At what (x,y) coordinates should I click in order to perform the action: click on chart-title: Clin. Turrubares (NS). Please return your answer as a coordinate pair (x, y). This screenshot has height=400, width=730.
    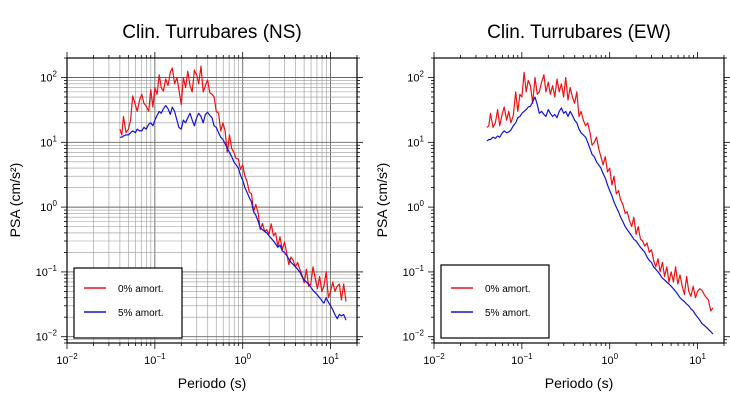
    Looking at the image, I should click on (212, 32).